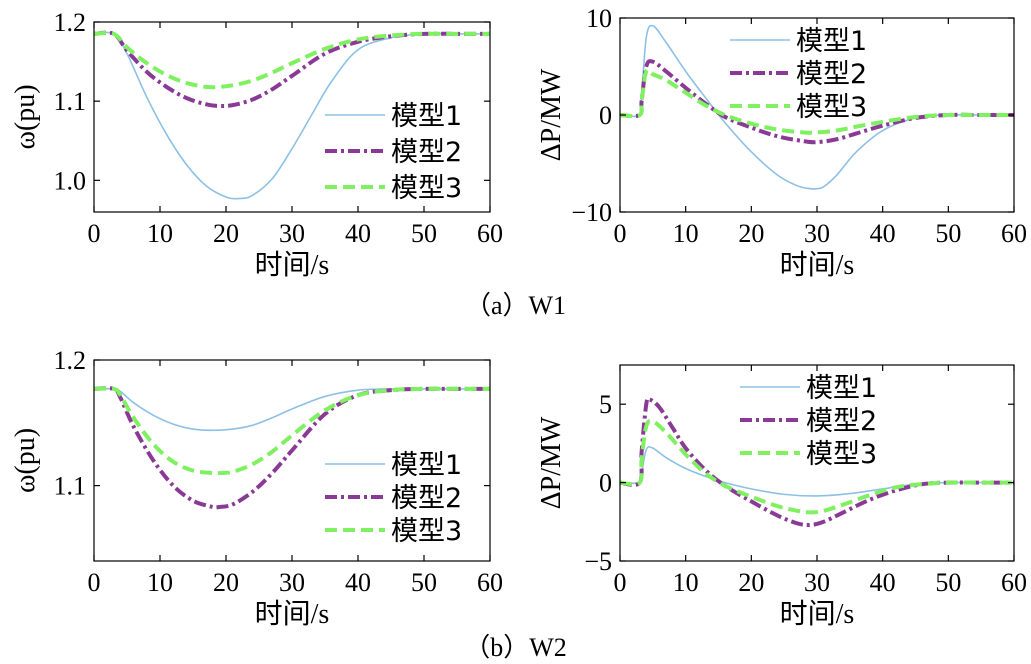 This screenshot has width=1031, height=664. What do you see at coordinates (515, 647) in the screenshot?
I see `caption-b: （b）W2` at bounding box center [515, 647].